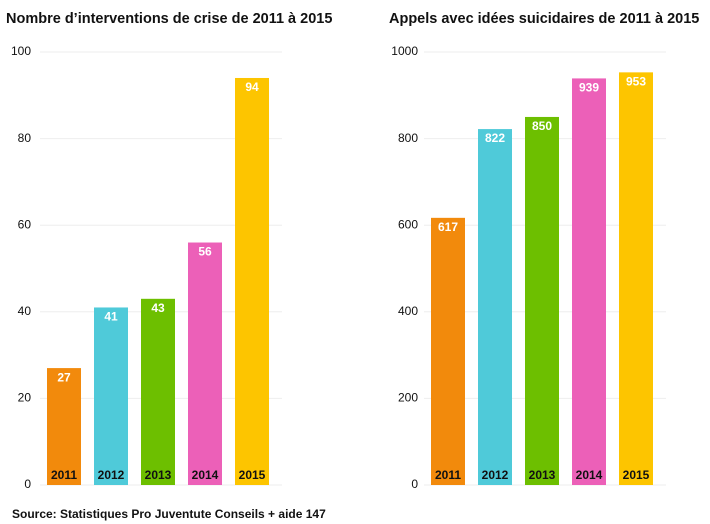 The width and height of the screenshot is (710, 524). I want to click on y-tick-label: 200, so click(408, 398).